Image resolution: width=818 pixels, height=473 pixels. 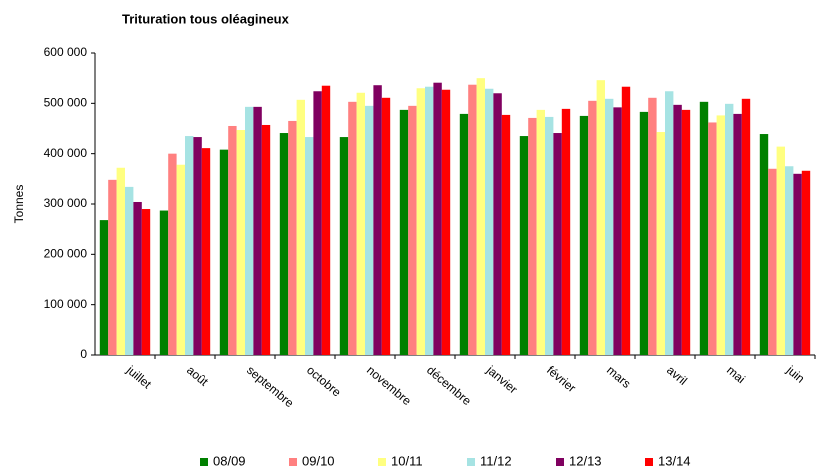 What do you see at coordinates (389, 385) in the screenshot?
I see `x-tick-label: novembre` at bounding box center [389, 385].